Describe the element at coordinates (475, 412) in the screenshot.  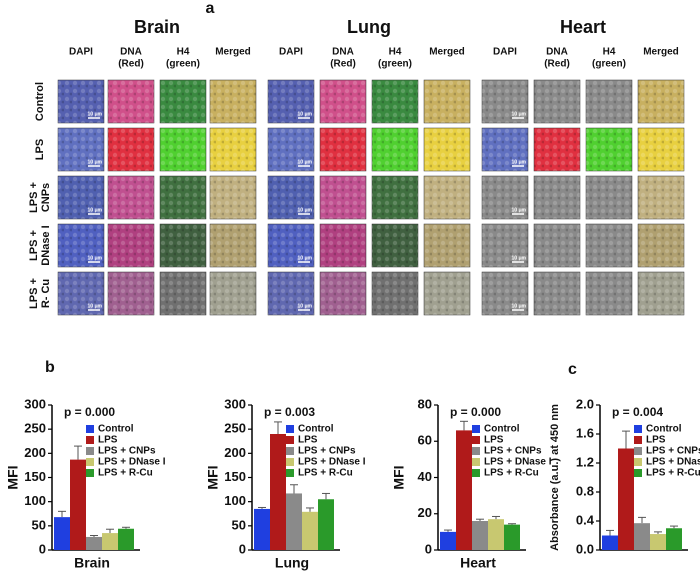
I see `annotation: p = 0.000` at that location.